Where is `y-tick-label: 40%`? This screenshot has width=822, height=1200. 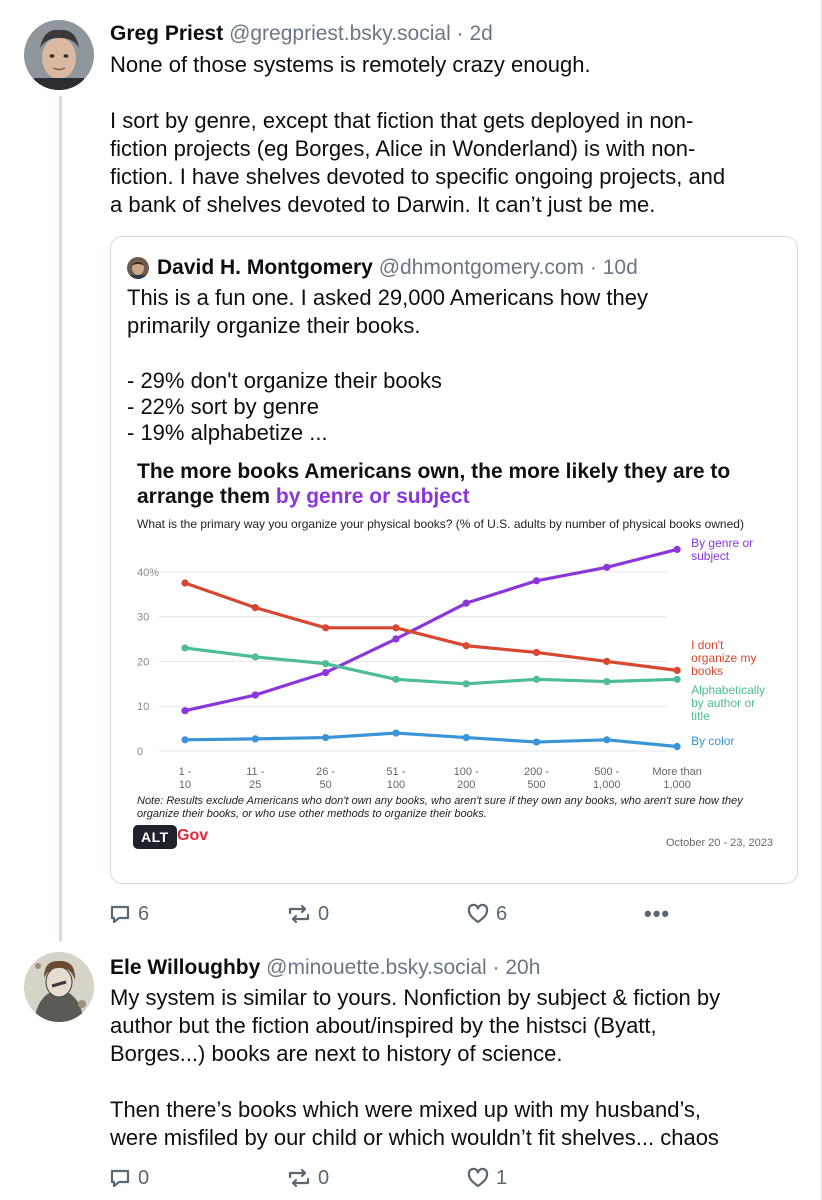 y-tick-label: 40% is located at coordinates (148, 573).